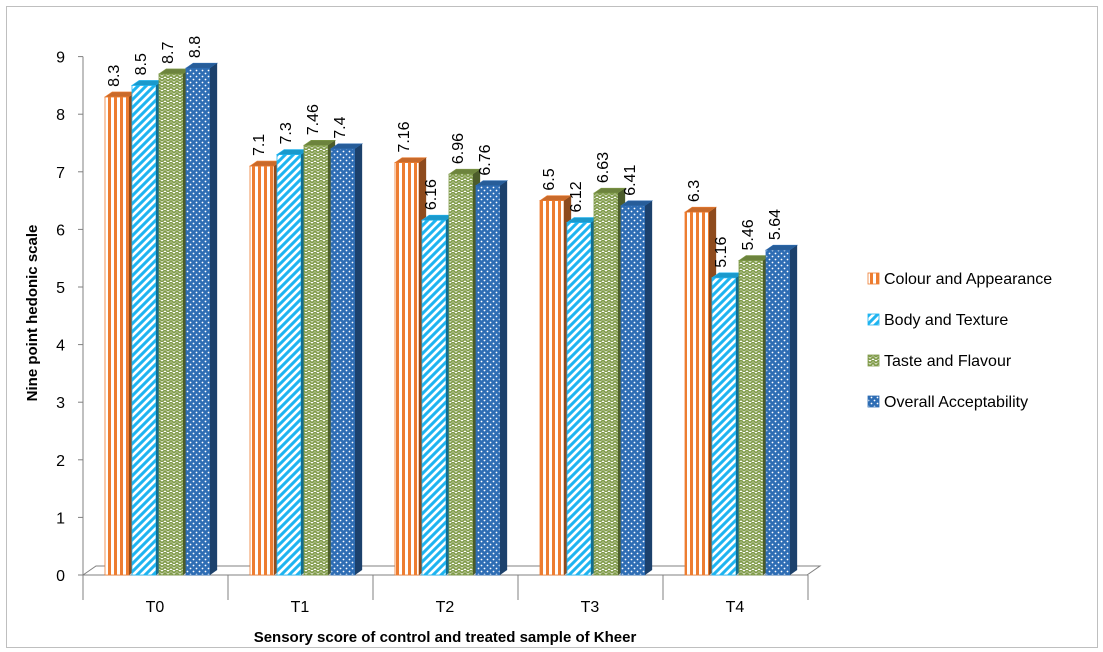  I want to click on data-label: 6.76, so click(485, 159).